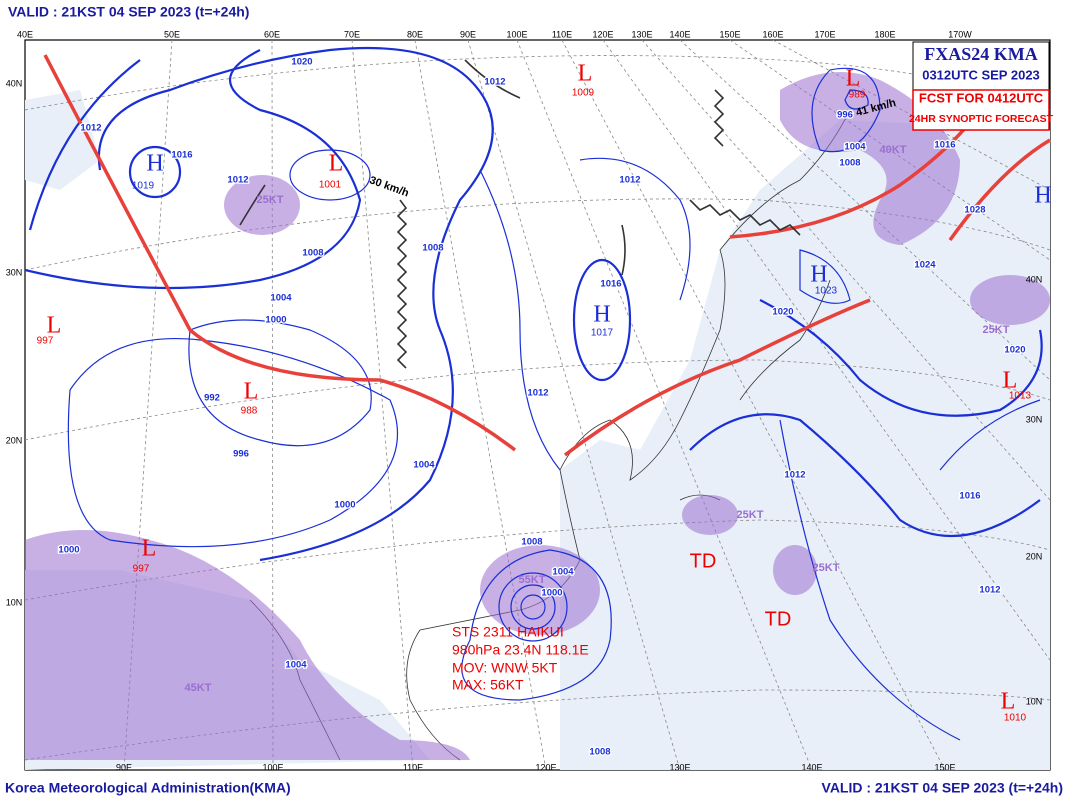 The height and width of the screenshot is (802, 1073). I want to click on pressure-value: 1017, so click(602, 333).